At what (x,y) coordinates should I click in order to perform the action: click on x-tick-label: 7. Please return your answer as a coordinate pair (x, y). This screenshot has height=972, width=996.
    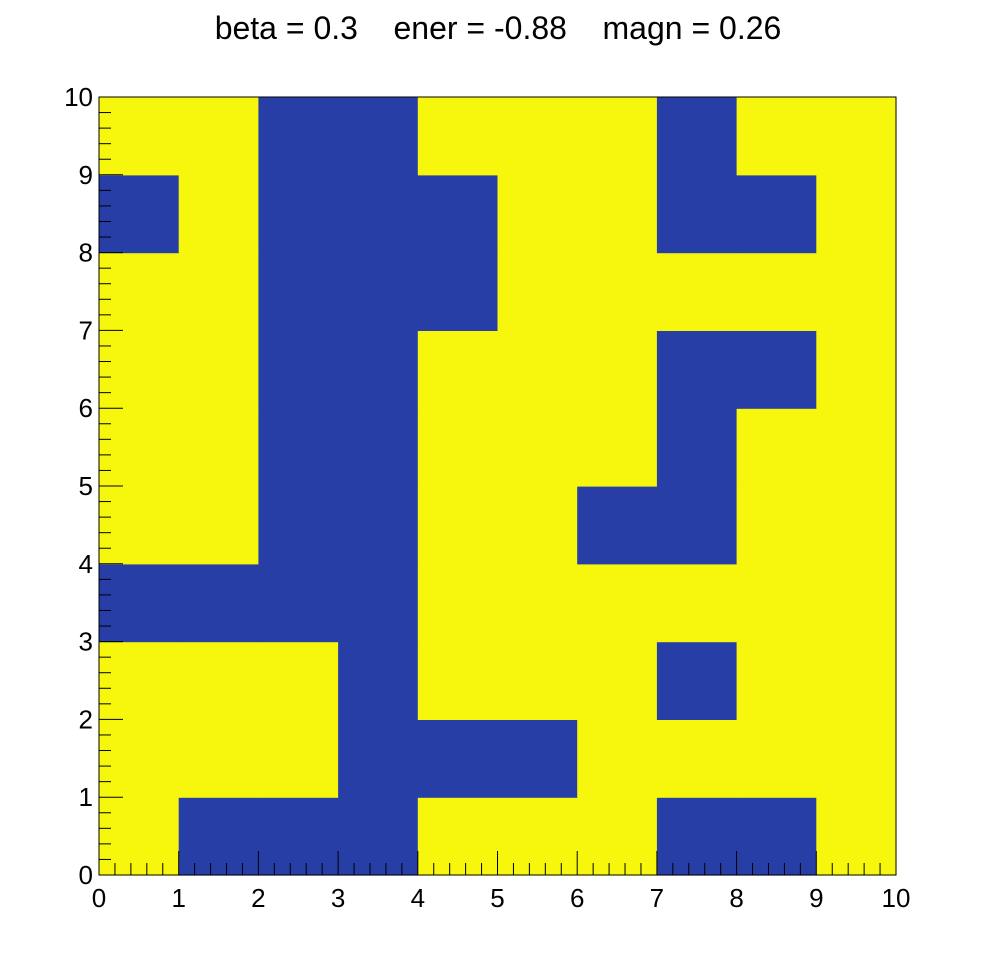
    Looking at the image, I should click on (657, 898).